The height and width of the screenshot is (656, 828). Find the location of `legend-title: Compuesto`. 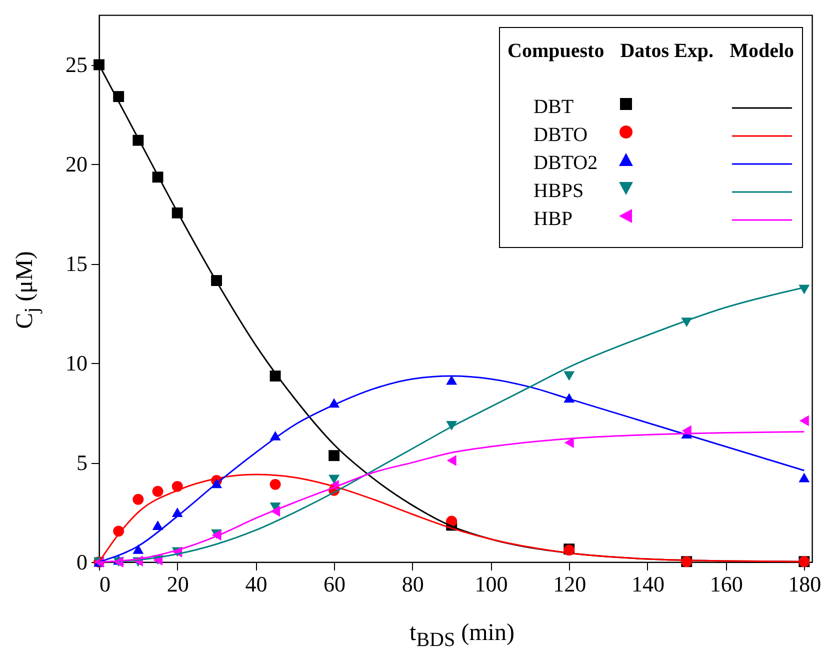

legend-title: Compuesto is located at coordinates (556, 51).